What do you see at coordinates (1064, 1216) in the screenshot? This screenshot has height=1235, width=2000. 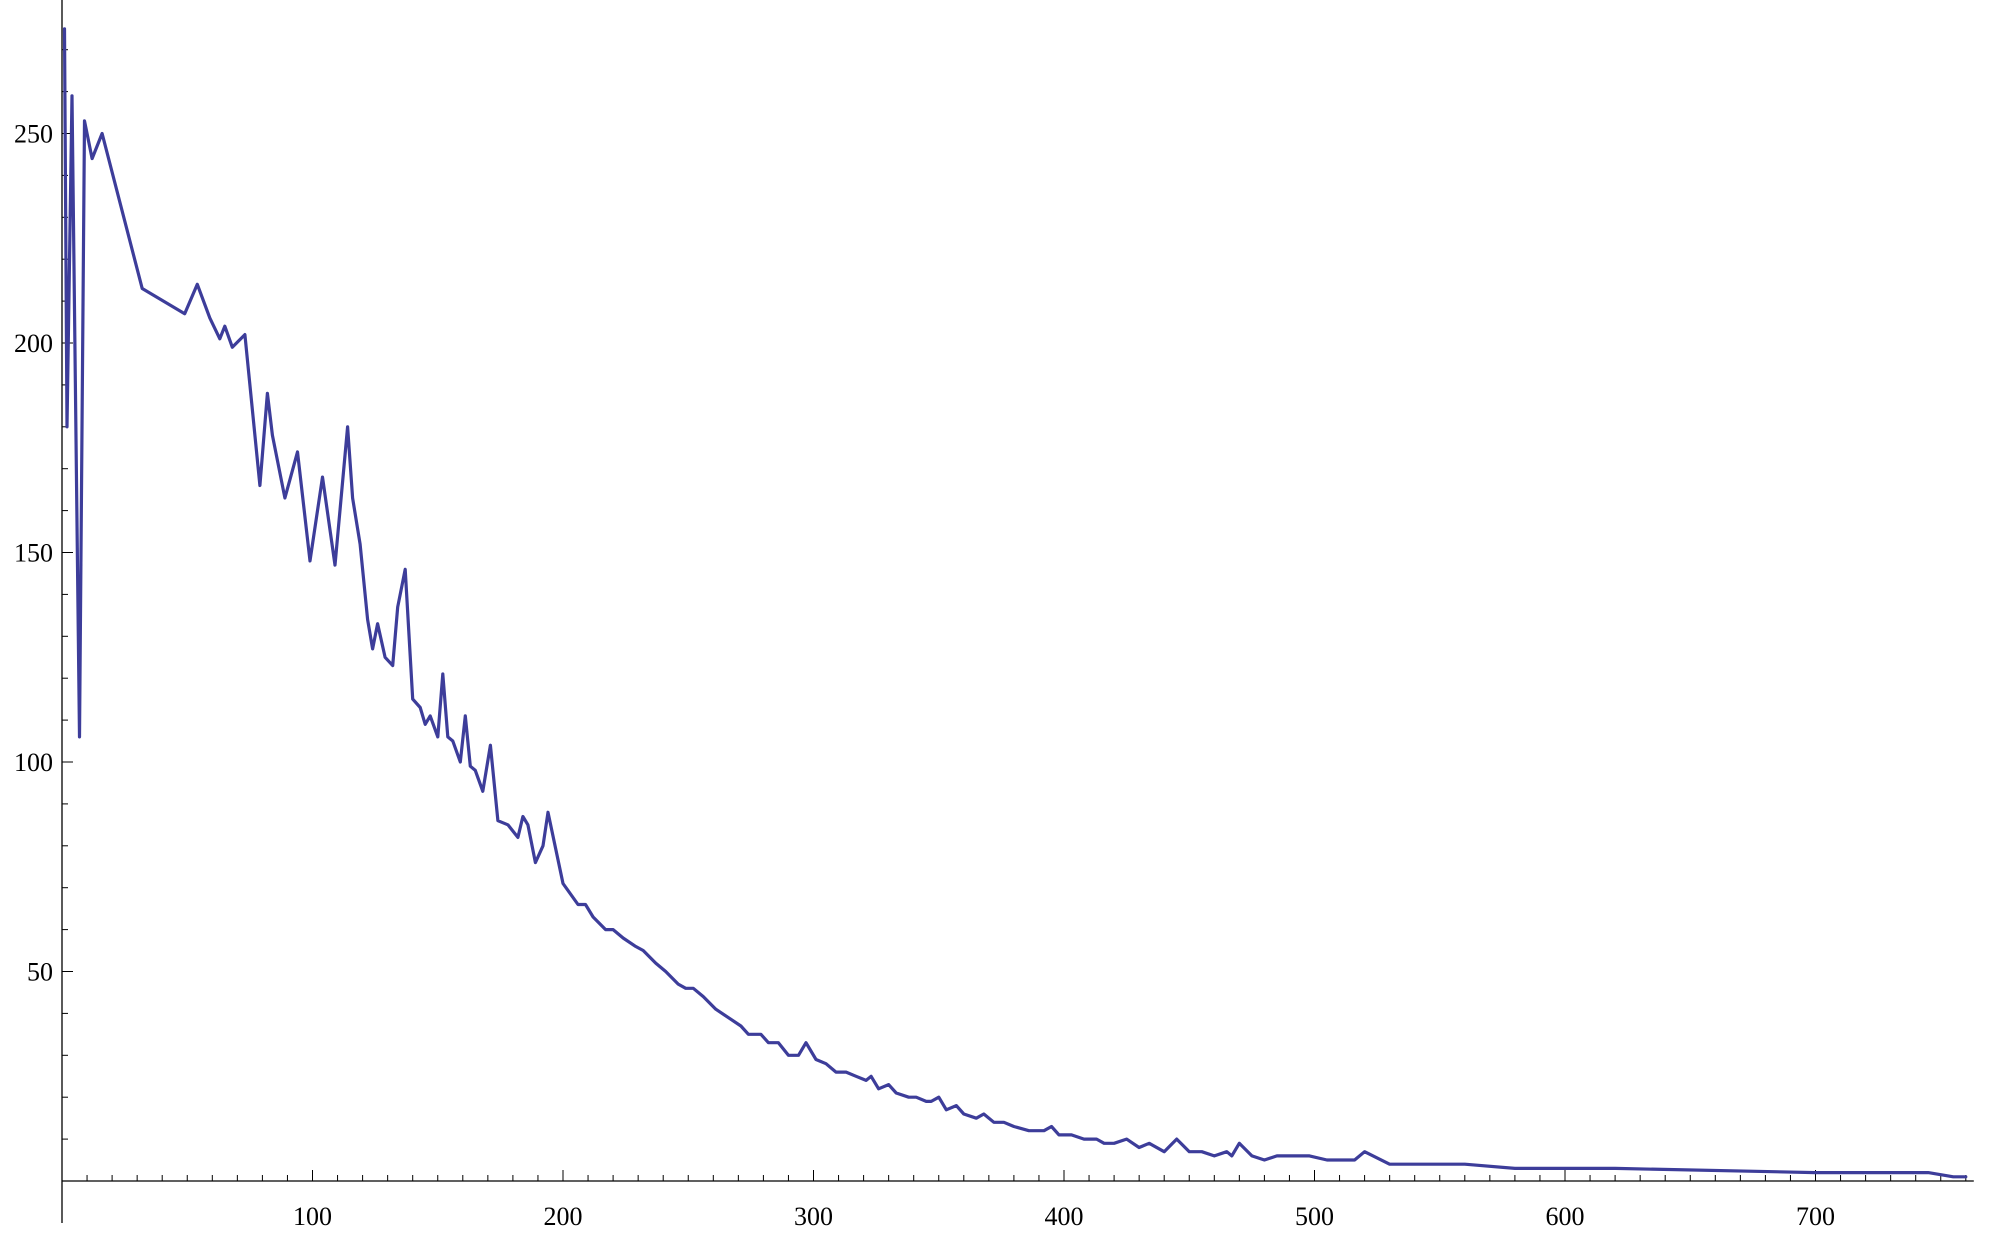 I see `x-tick-label: 400` at bounding box center [1064, 1216].